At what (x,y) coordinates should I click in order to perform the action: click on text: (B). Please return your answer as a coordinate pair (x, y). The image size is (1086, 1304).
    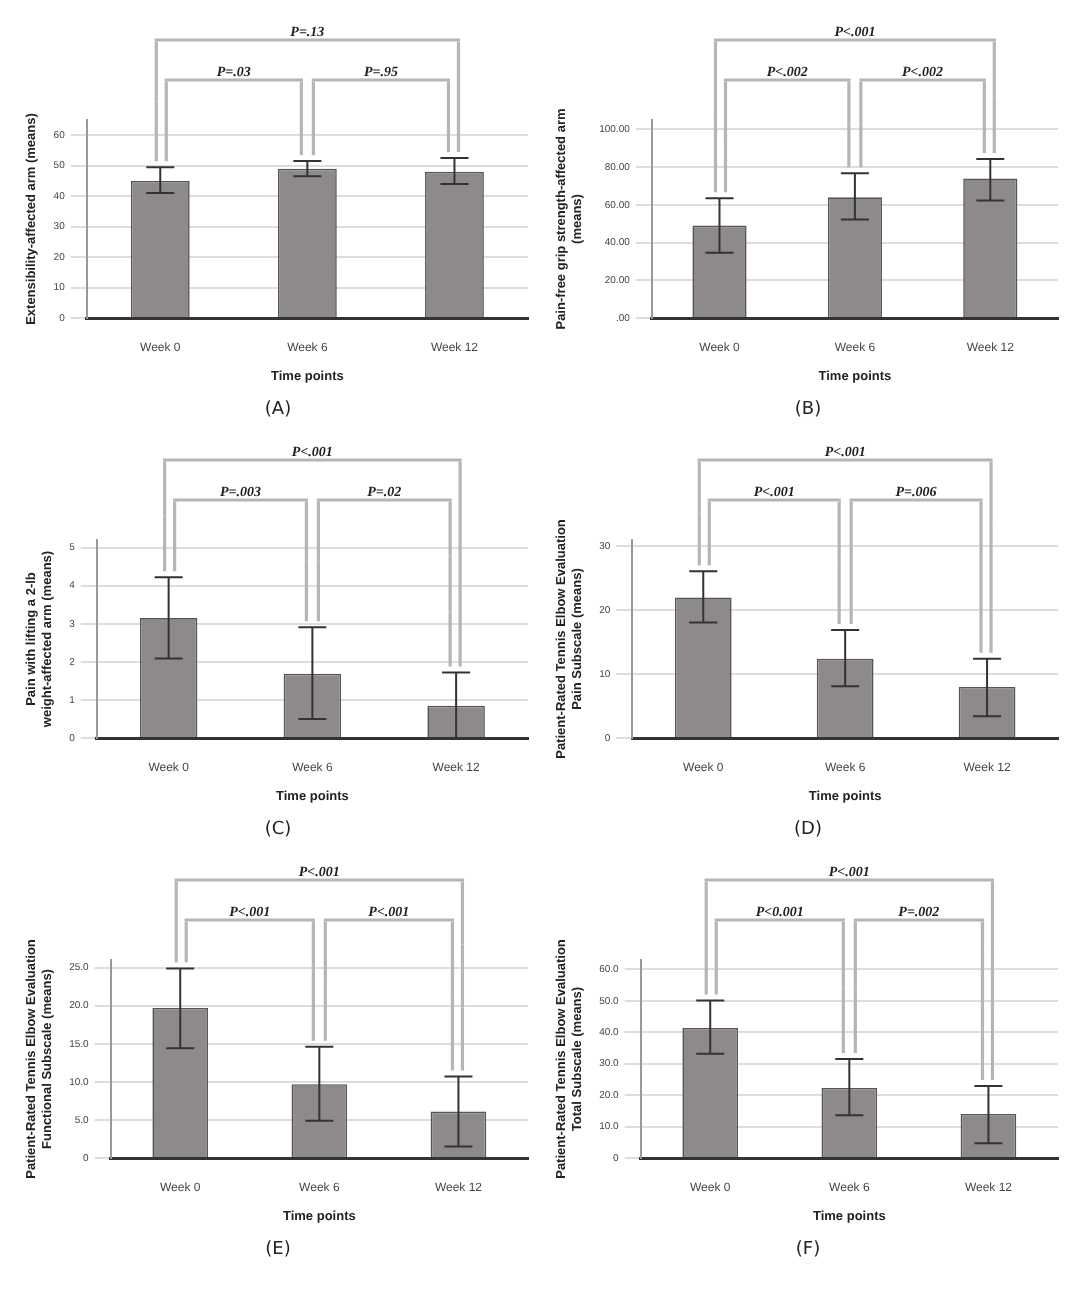
    Looking at the image, I should click on (808, 410).